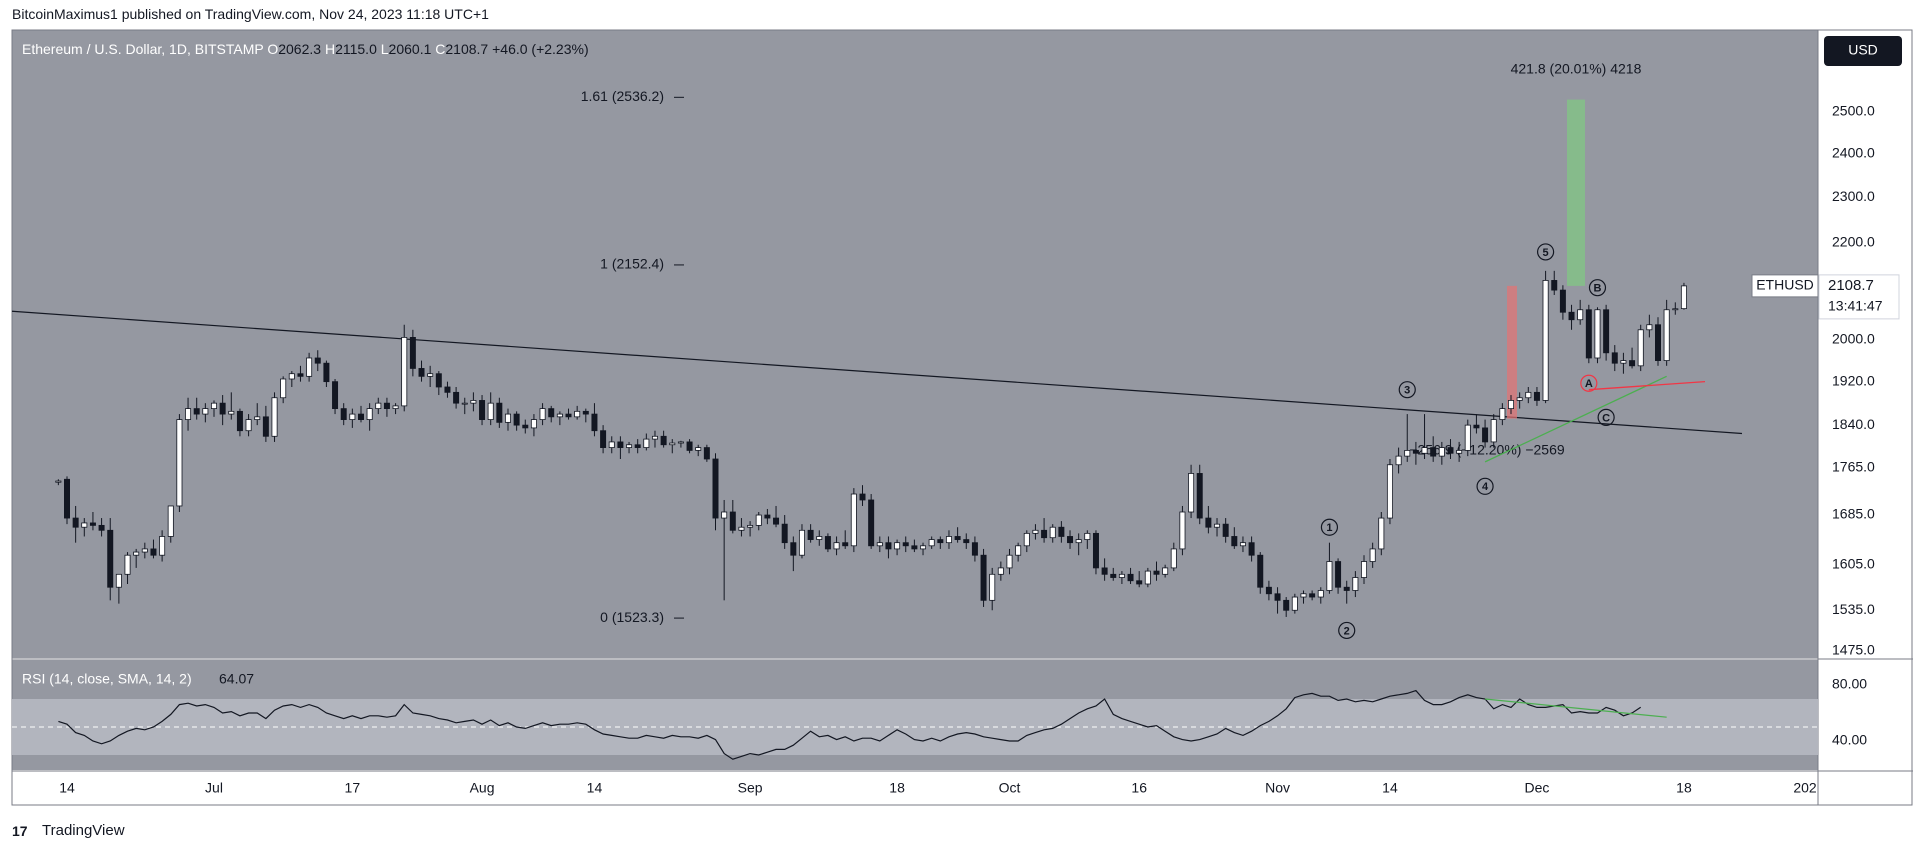 The image size is (1913, 846). Describe the element at coordinates (144, 49) in the screenshot. I see `symbol-title: Ethereum / U.S. Dollar, 1D, BITSTAMP` at that location.